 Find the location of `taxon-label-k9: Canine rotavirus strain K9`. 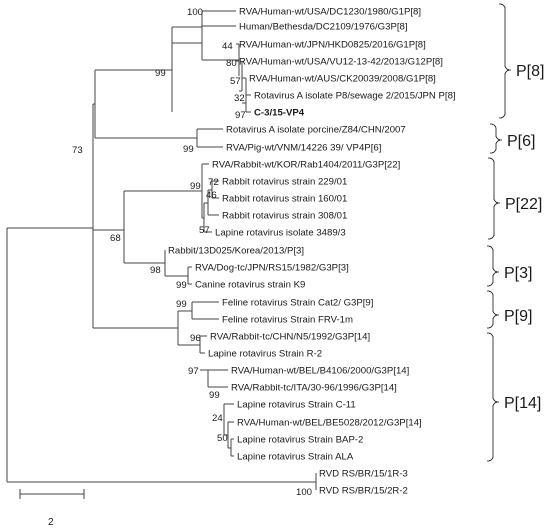

taxon-label-k9: Canine rotavirus strain K9 is located at coordinates (250, 285).